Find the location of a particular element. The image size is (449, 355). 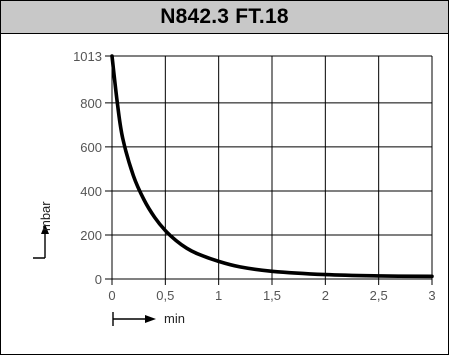

y-tick-labels: 0 200 400 600 800 1013 is located at coordinates (87, 168).